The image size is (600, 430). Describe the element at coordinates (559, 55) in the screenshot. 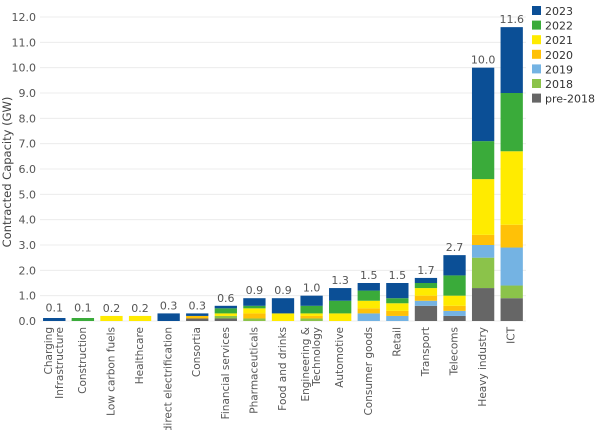

I see `legend-label-2020: 2020` at that location.